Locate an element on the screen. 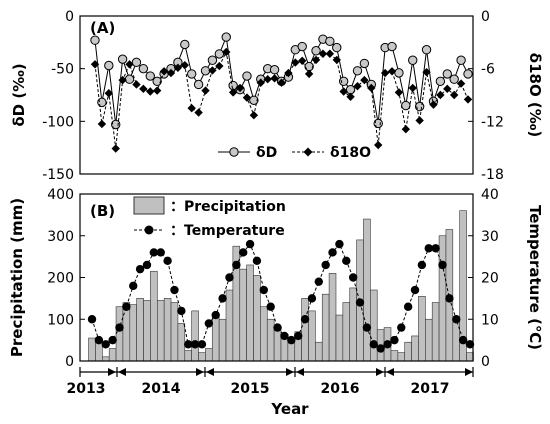 The height and width of the screenshot is (424, 550). year-label: 2016 is located at coordinates (340, 389).